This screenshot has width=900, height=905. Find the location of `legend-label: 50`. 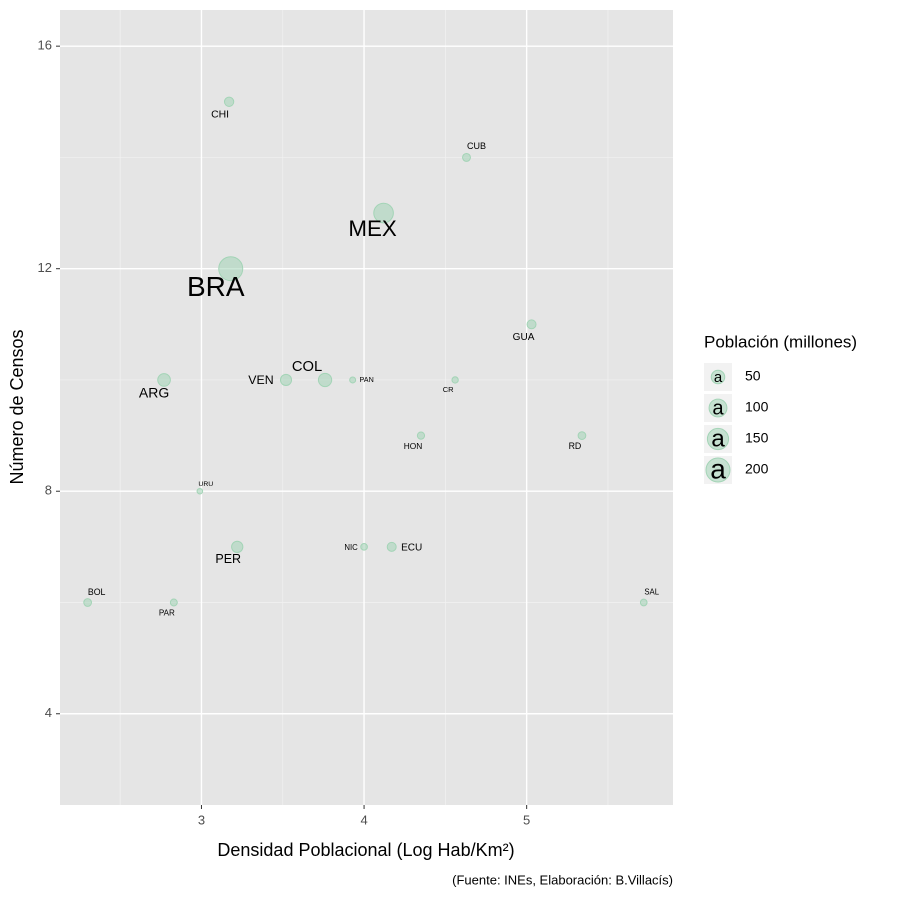

legend-label: 50 is located at coordinates (753, 376).